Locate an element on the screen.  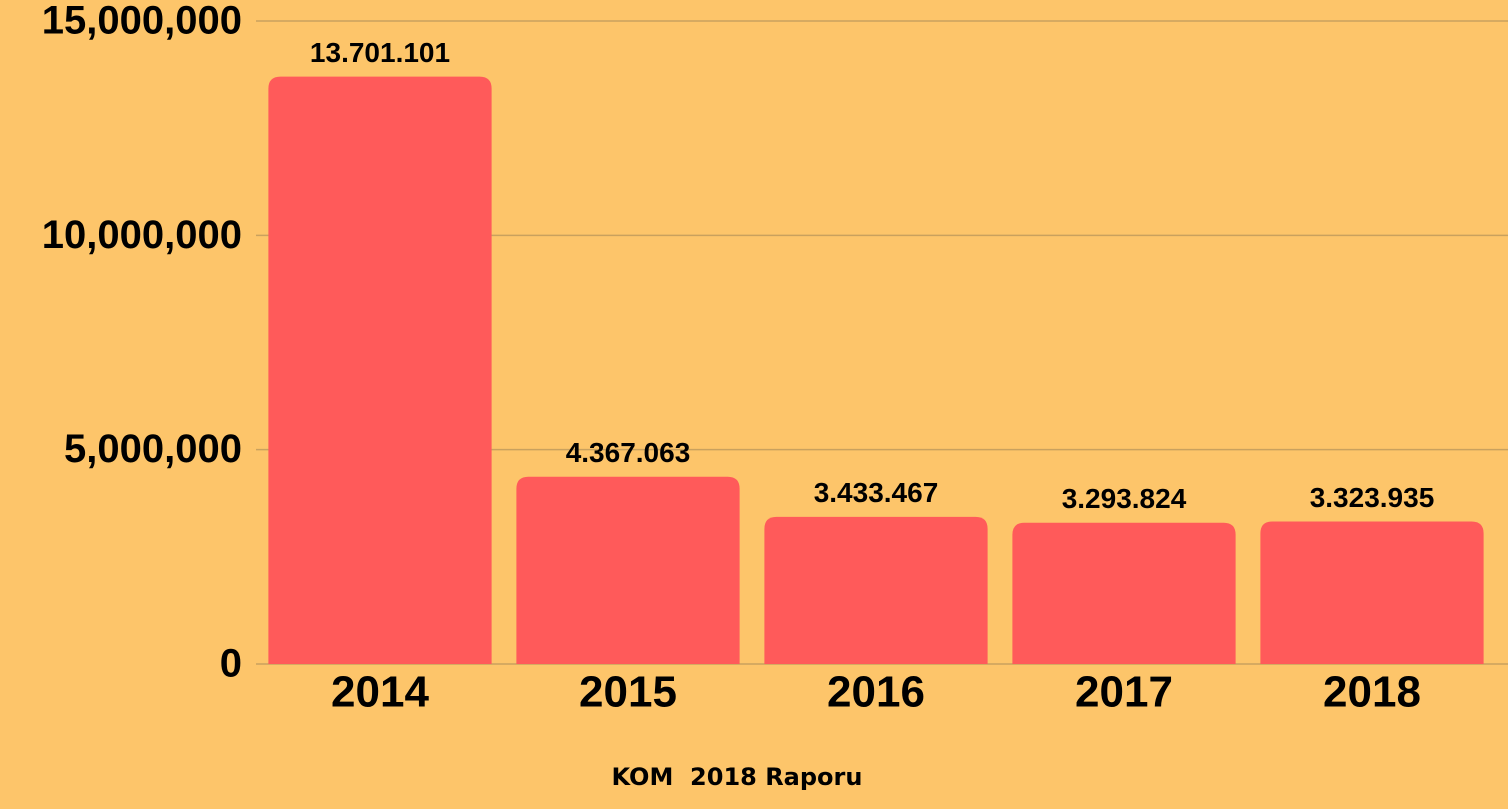
x-tick-label: 2015 is located at coordinates (628, 692).